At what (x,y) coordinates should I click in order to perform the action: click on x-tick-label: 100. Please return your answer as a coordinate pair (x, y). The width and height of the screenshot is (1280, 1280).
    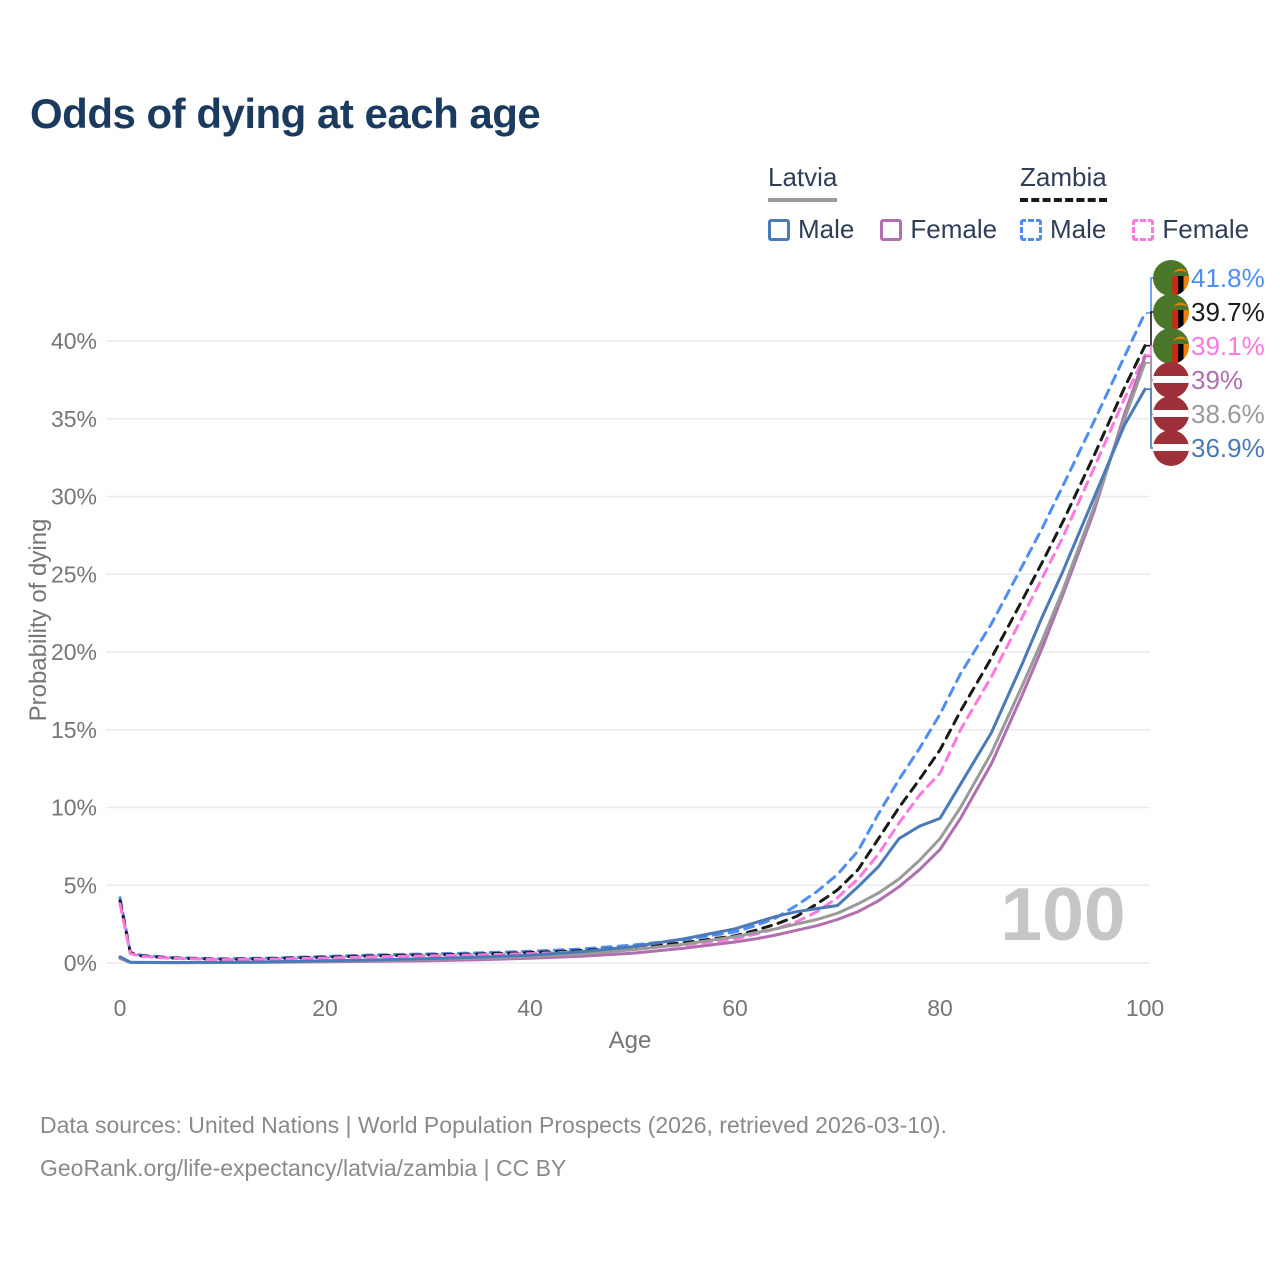
    Looking at the image, I should click on (1145, 1008).